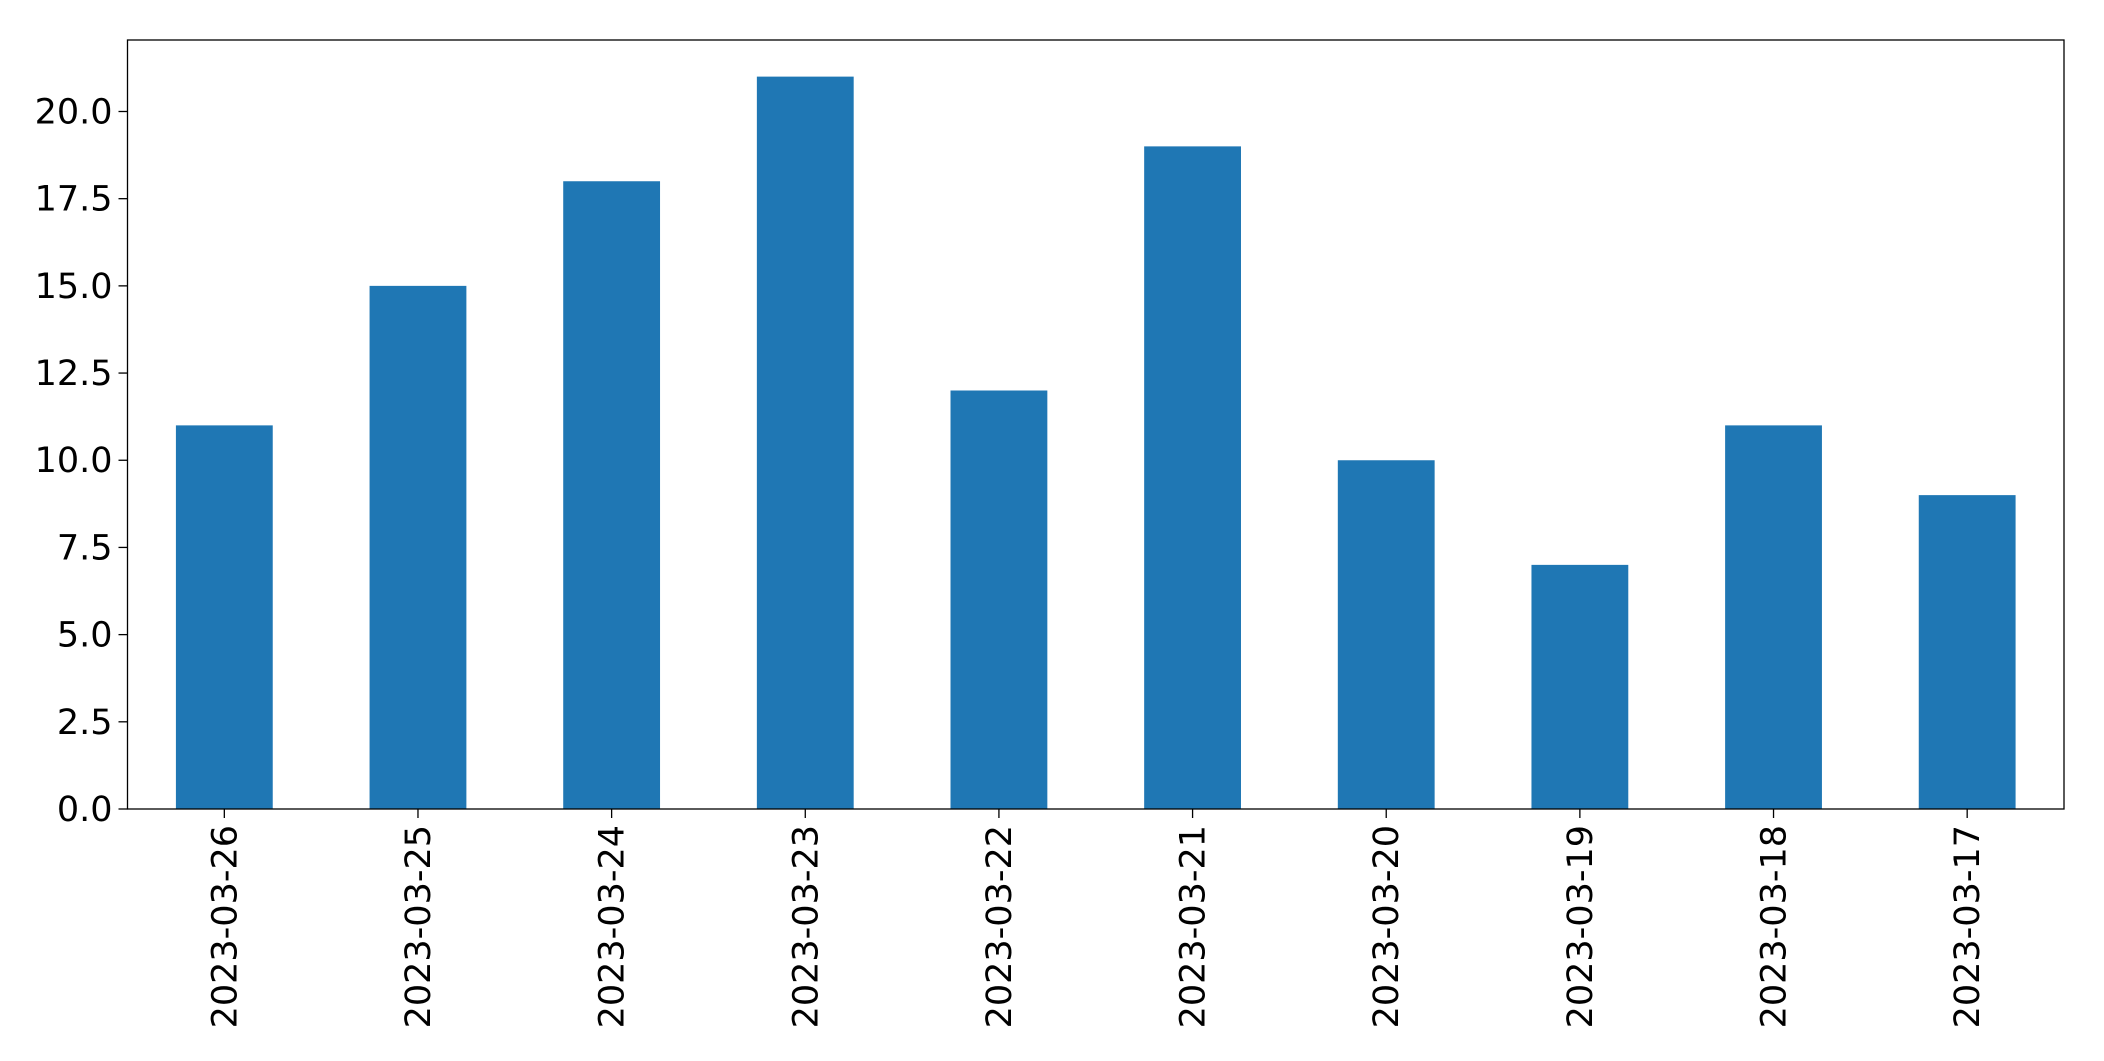  I want to click on y-tick-label: 12.5, so click(74, 374).